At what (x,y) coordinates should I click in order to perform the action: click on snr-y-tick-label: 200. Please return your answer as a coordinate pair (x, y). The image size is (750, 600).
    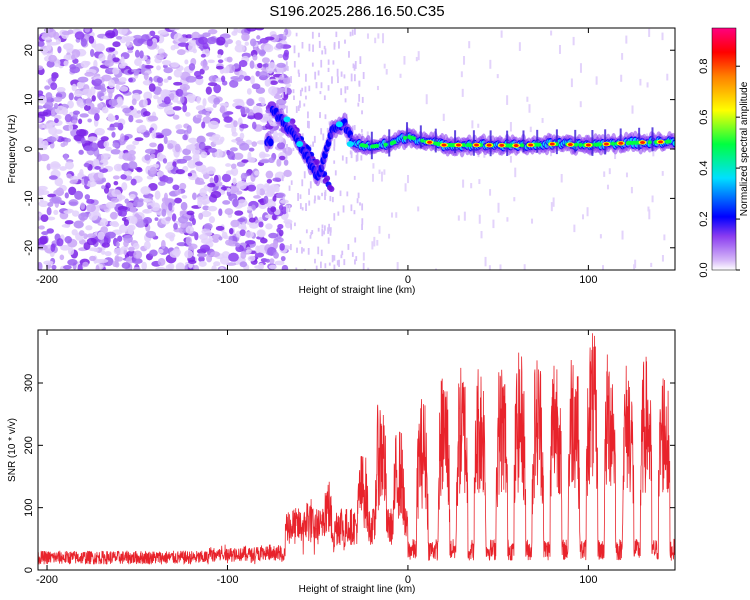
    Looking at the image, I should click on (29, 445).